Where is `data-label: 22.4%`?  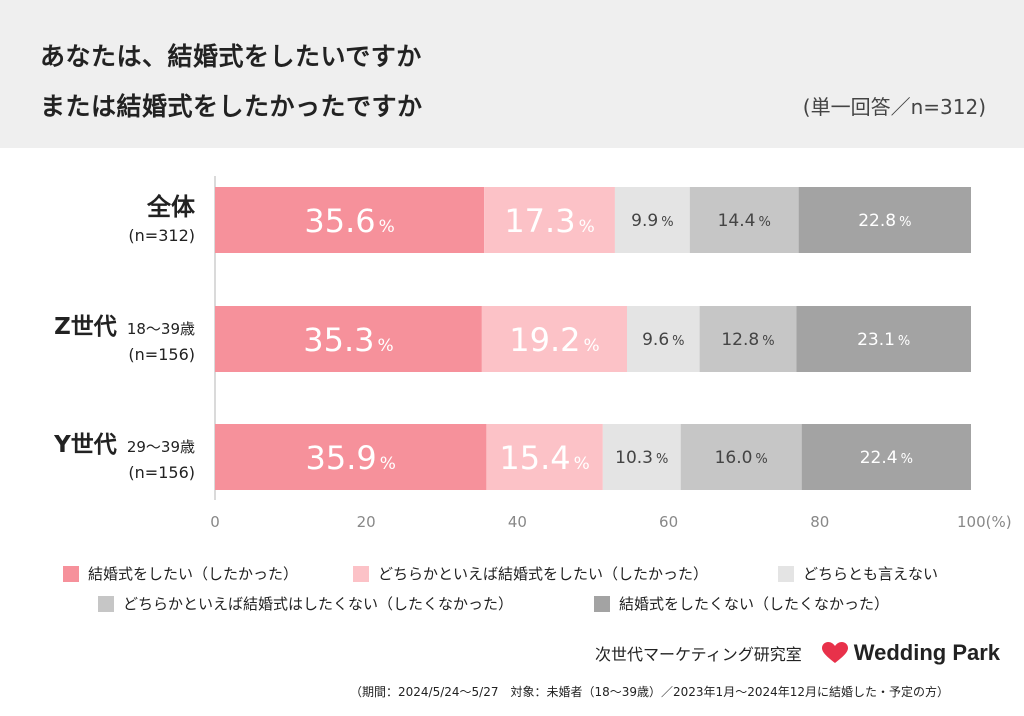
data-label: 22.4% is located at coordinates (886, 458).